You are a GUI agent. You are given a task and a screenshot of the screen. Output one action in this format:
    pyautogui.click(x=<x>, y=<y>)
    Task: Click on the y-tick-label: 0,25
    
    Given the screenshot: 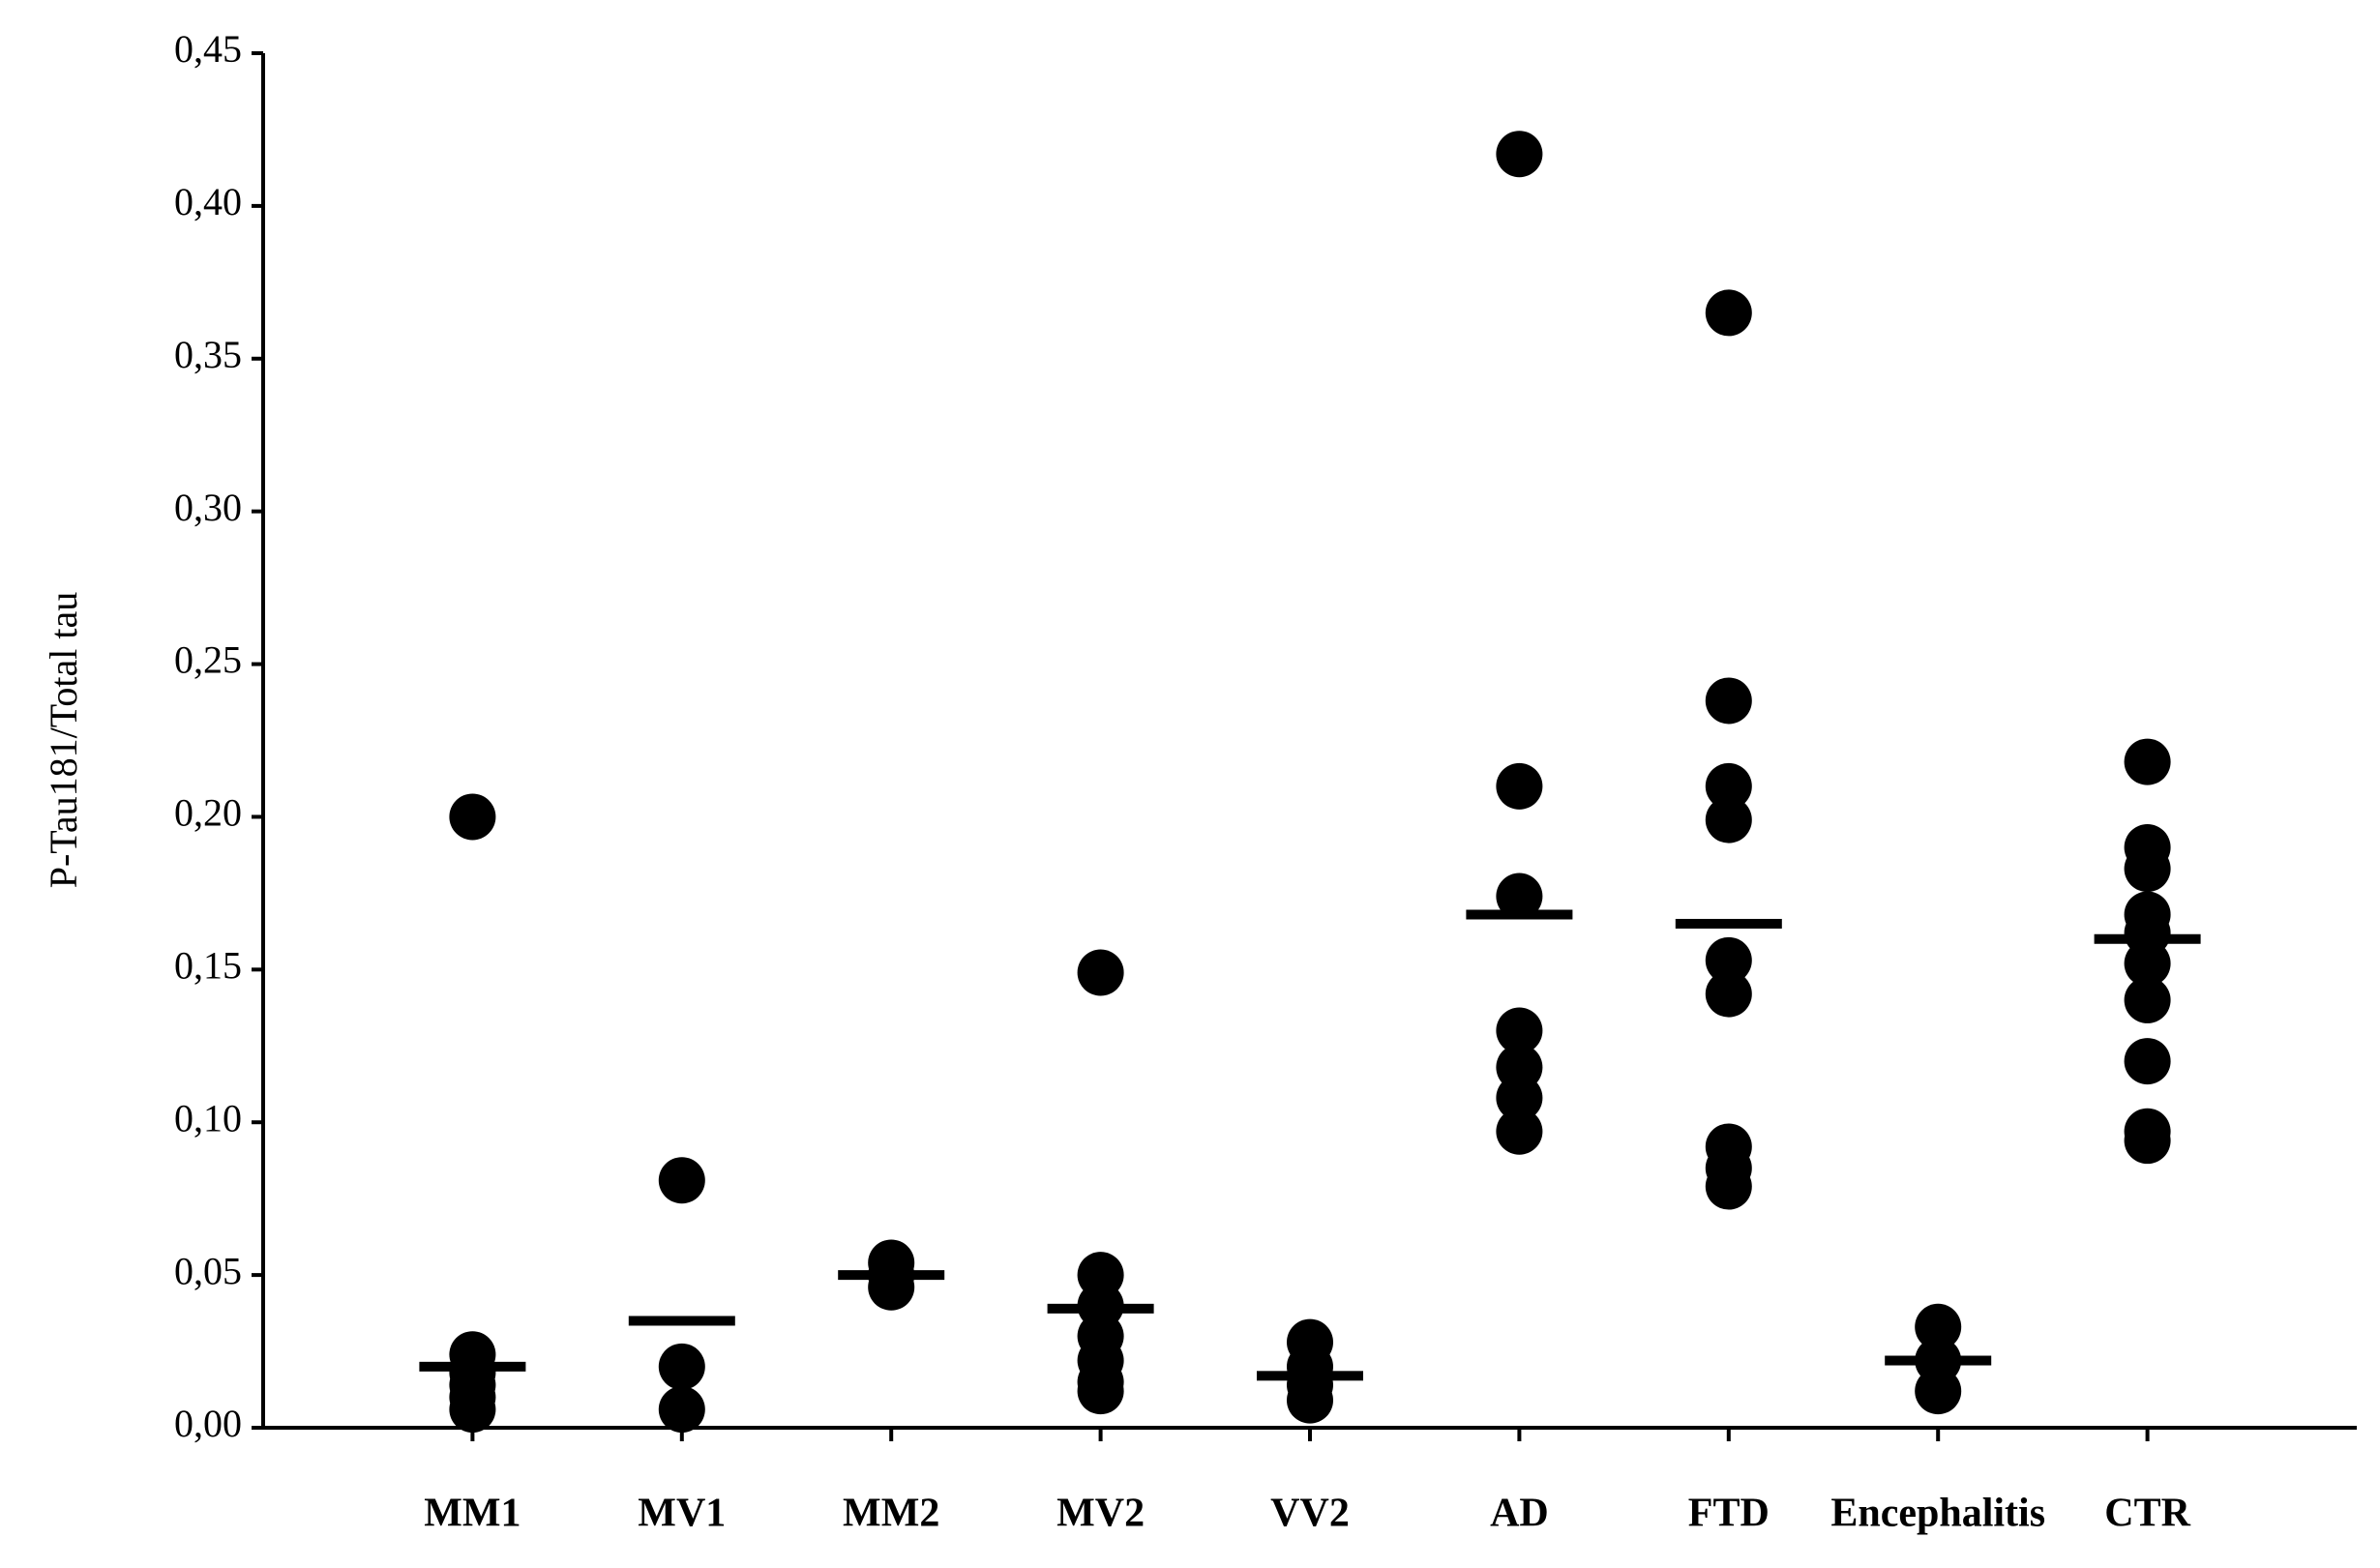 What is the action you would take?
    pyautogui.click(x=208, y=660)
    